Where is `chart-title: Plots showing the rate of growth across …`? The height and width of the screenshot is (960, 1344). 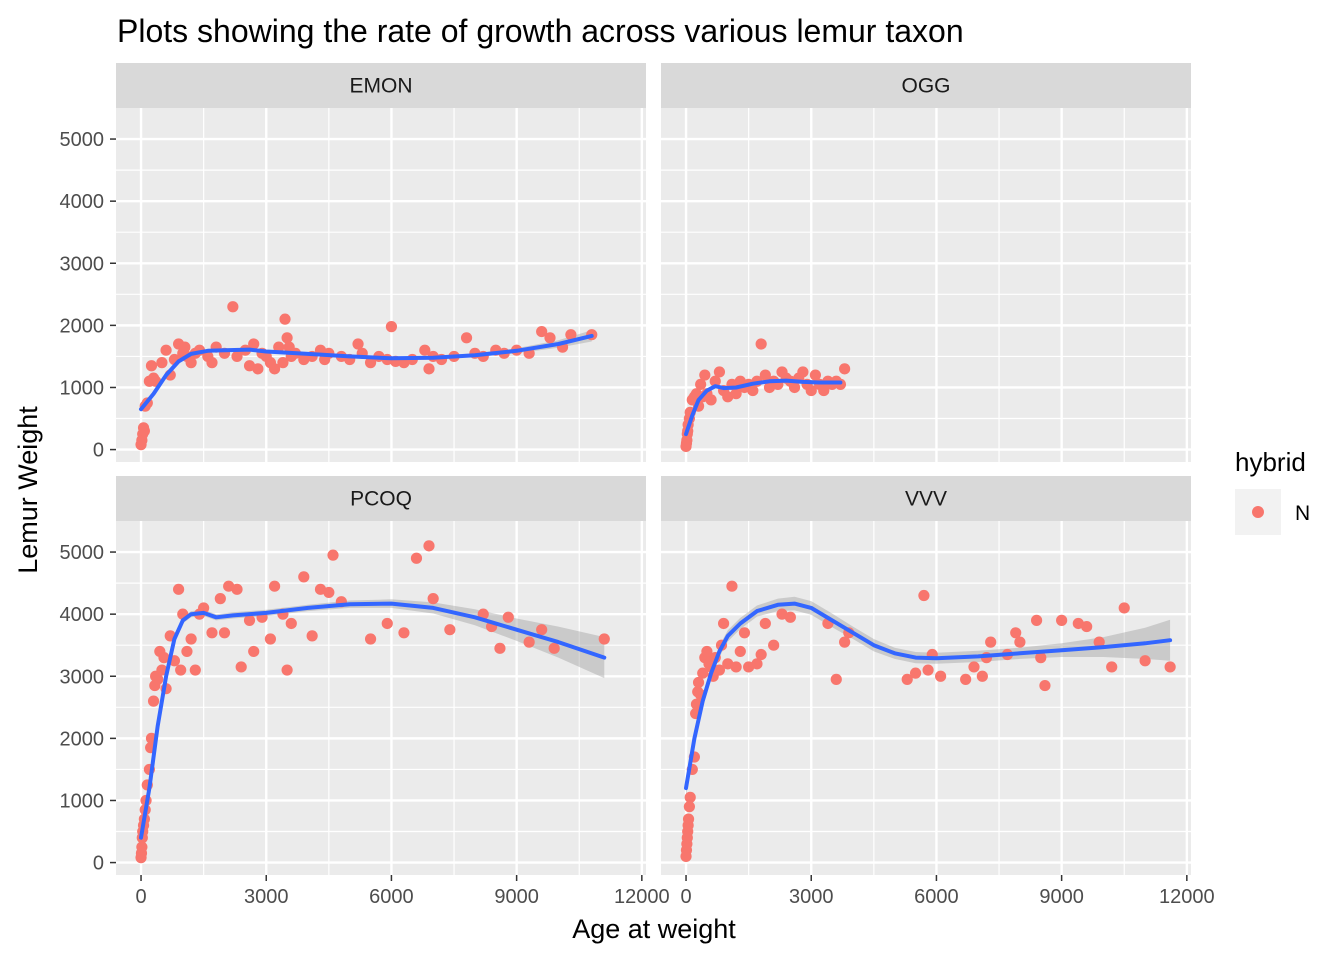 chart-title: Plots showing the rate of growth across … is located at coordinates (540, 31).